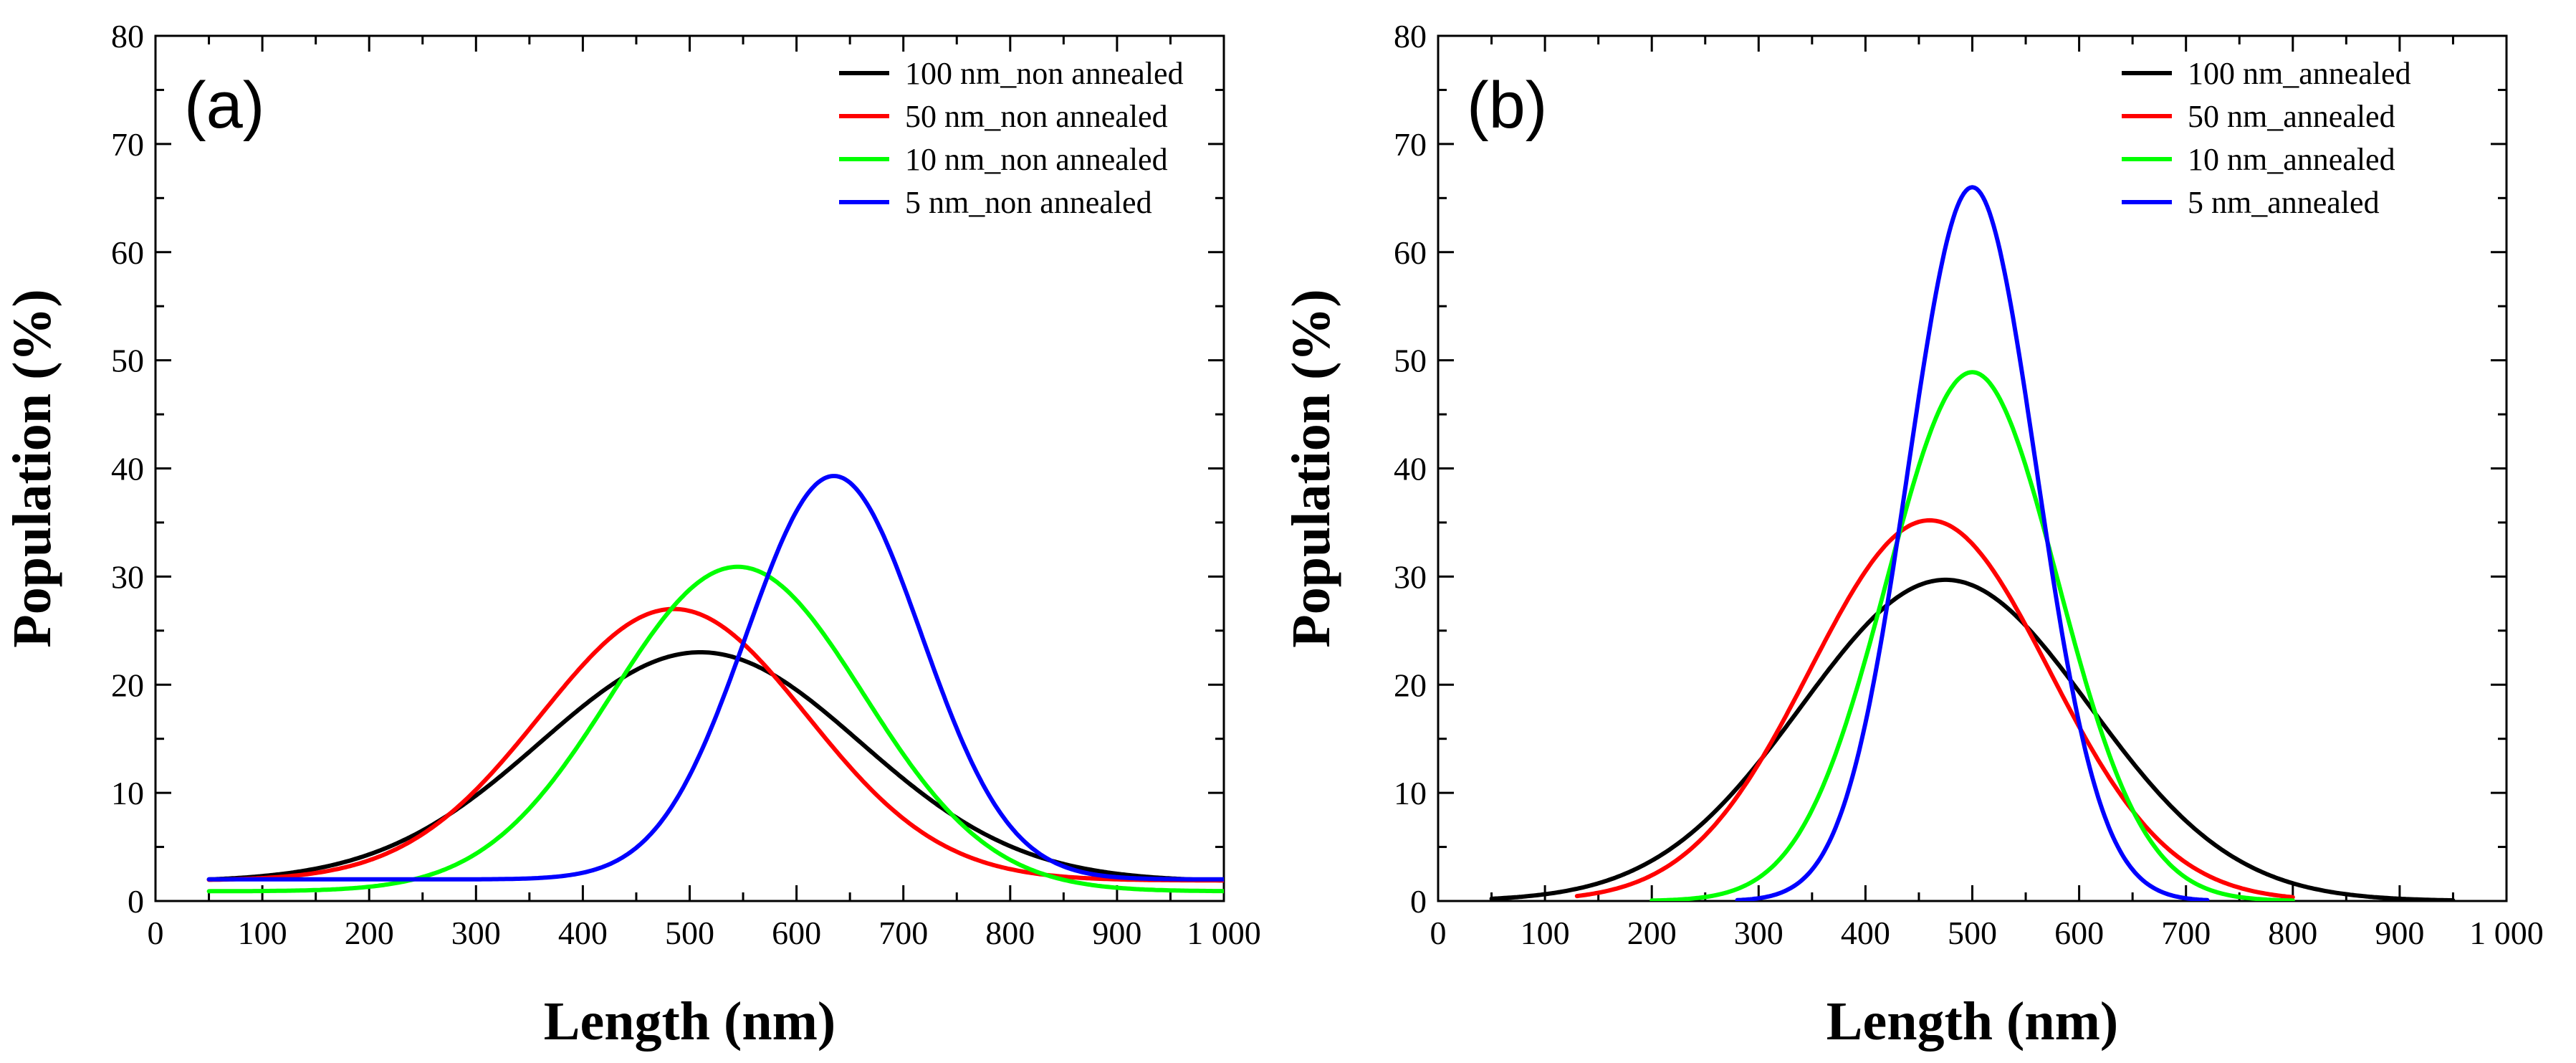  Describe the element at coordinates (1036, 116) in the screenshot. I see `legend-label-2: 50 nm_non annealed` at that location.